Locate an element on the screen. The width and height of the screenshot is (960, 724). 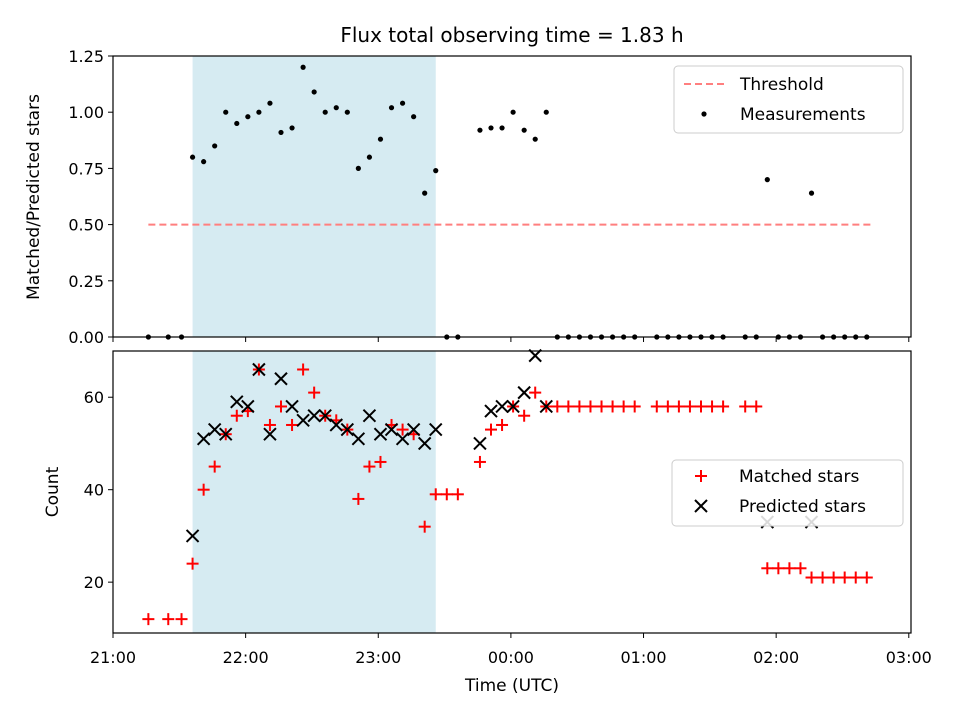
y-tick-label: 0.75 is located at coordinates (86, 168).